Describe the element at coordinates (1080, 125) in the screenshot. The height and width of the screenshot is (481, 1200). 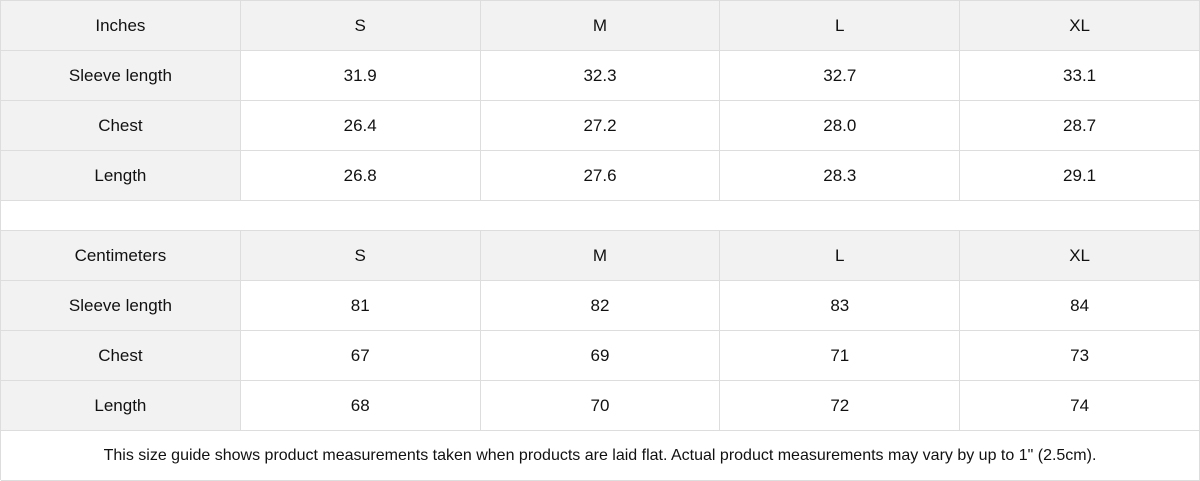
I see `table-cell: 28.7` at that location.